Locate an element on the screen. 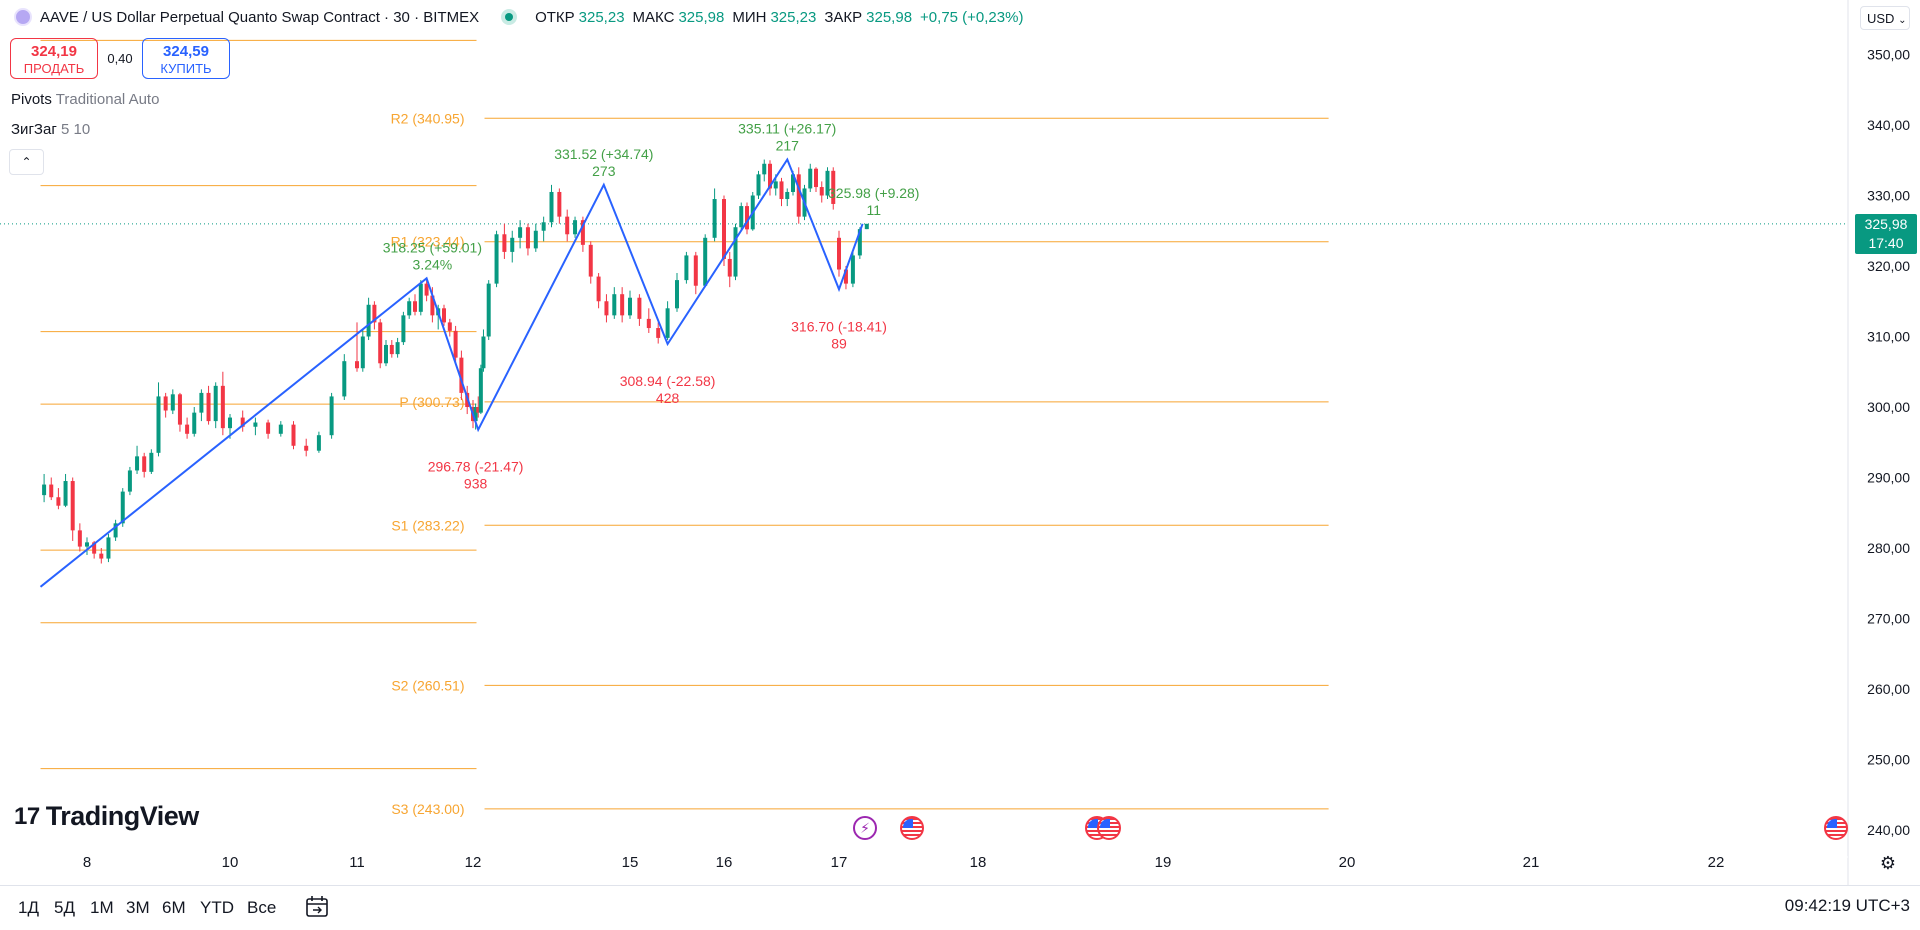  utc-clock: 09:42:19 UTC+3 is located at coordinates (1847, 905).